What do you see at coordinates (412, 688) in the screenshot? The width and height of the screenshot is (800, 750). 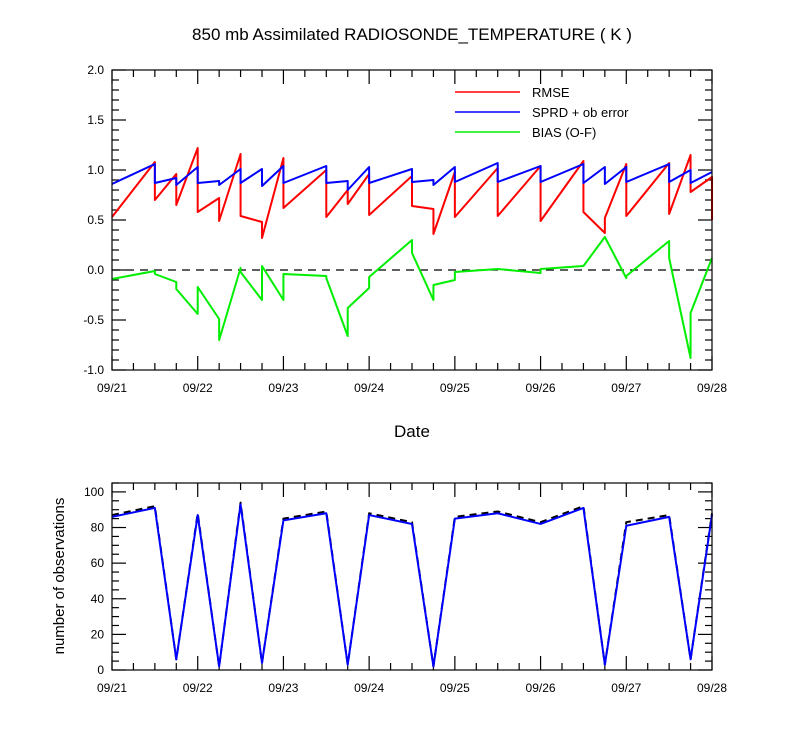 I see `bottom-x-tick-labels: 09/21 09/22 09/23 09/24 09/25 09/26 09/27 09/28` at bounding box center [412, 688].